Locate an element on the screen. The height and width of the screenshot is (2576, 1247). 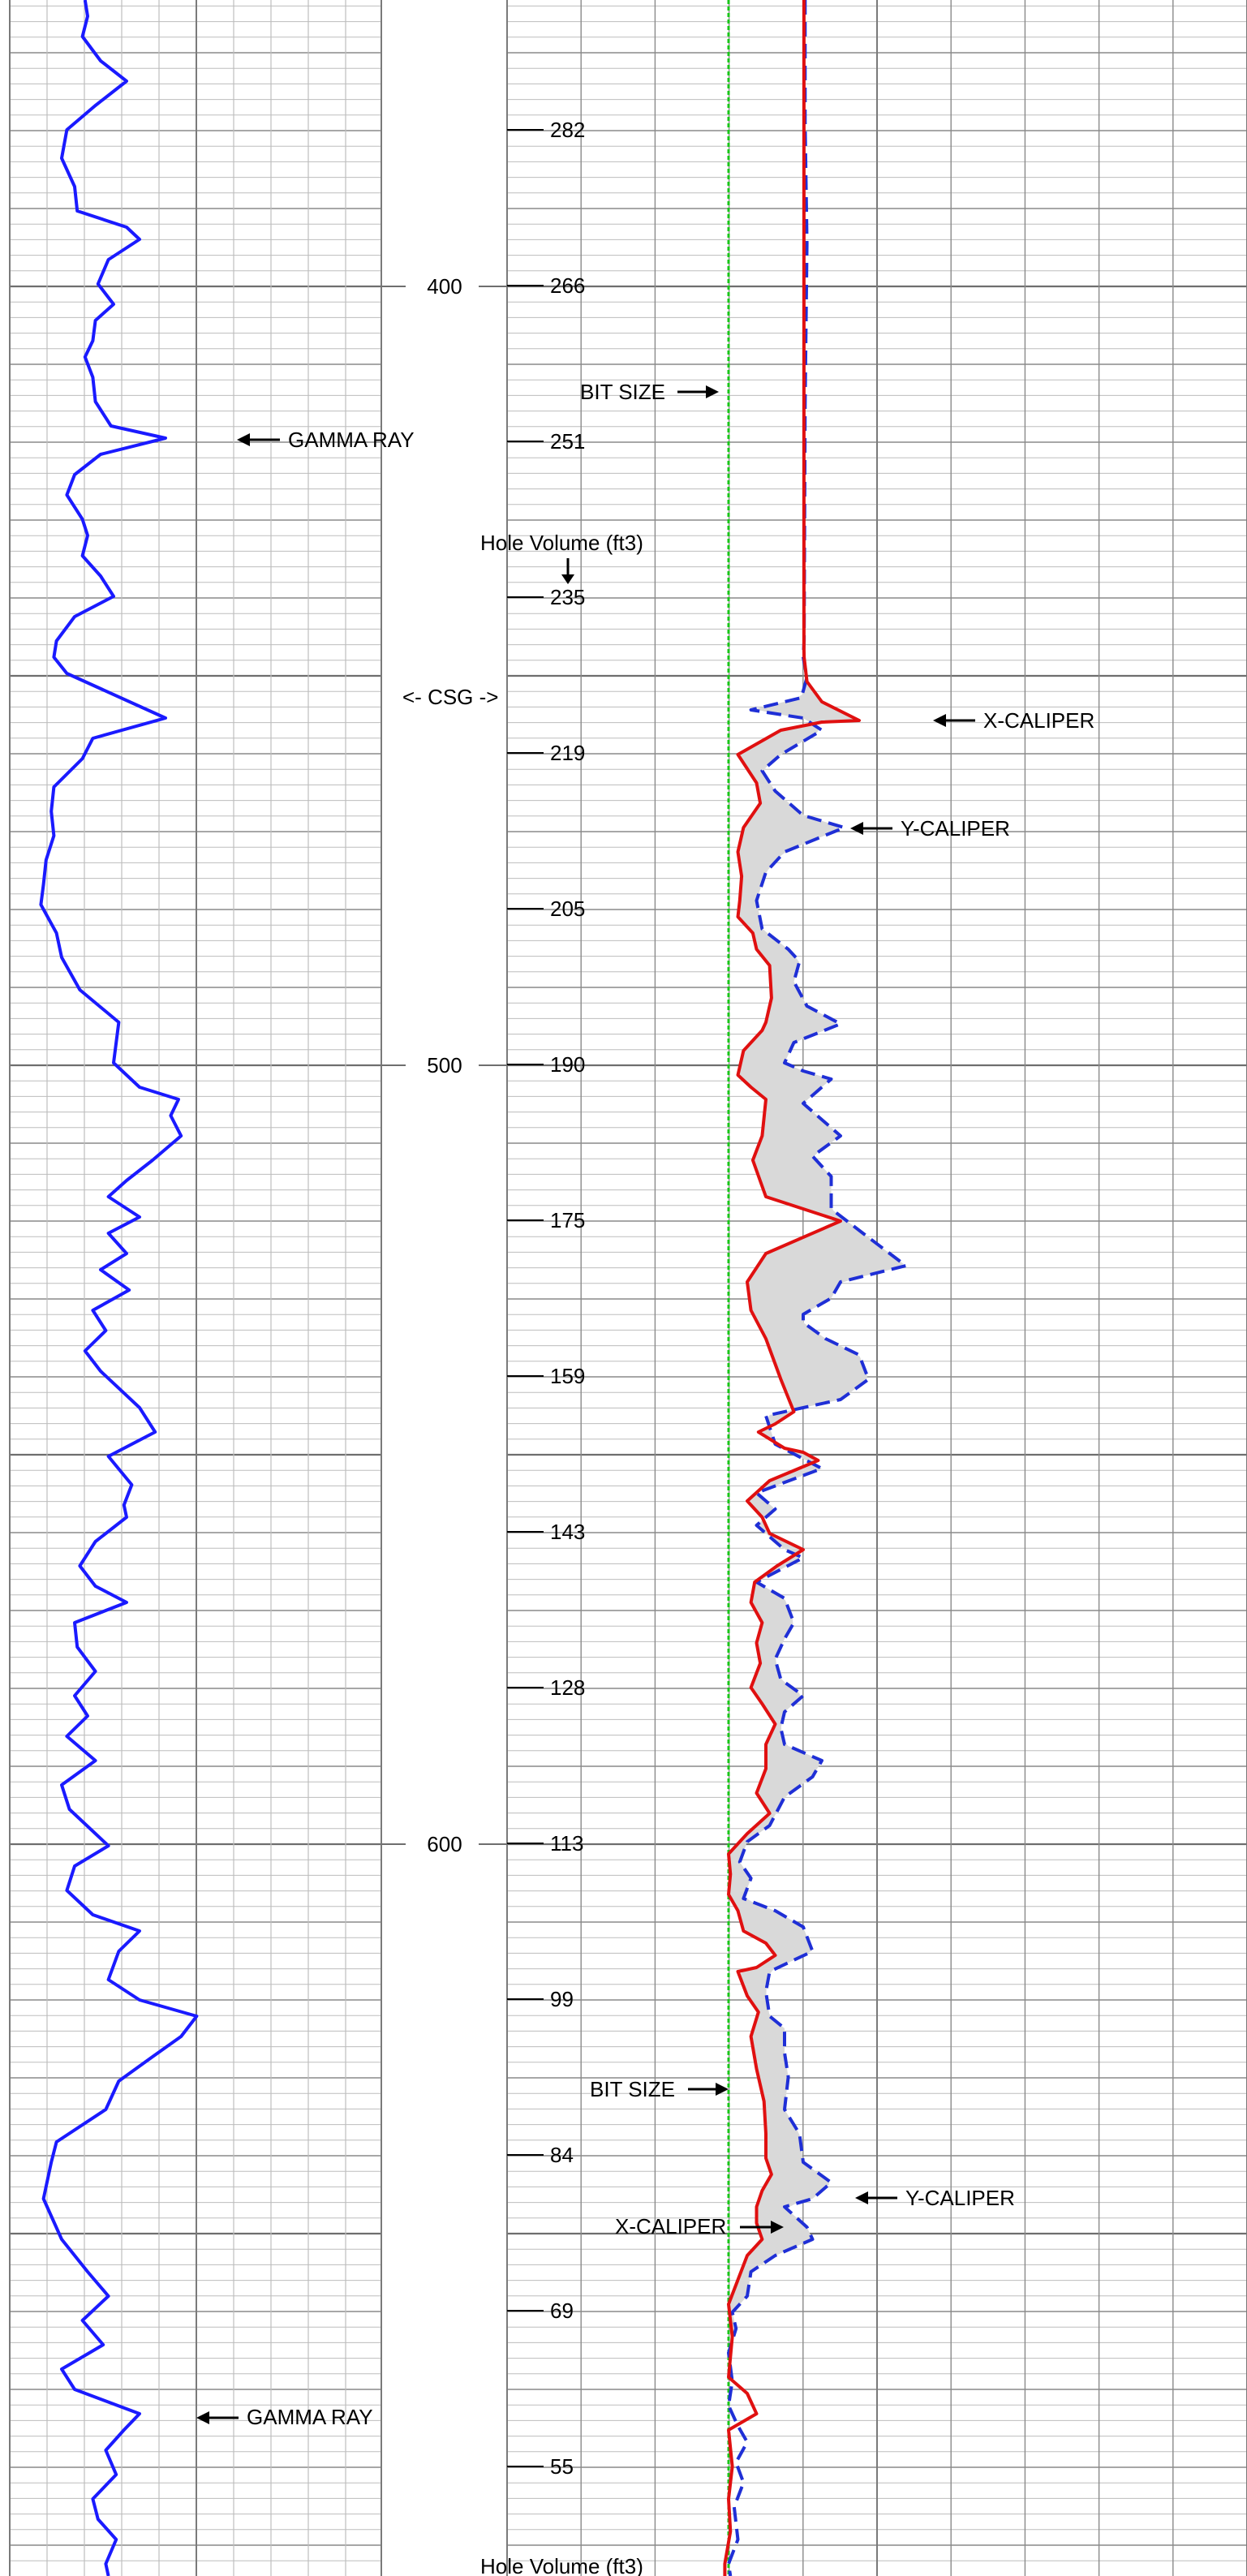
bit-size-label-top: BIT SIZE is located at coordinates (622, 392).